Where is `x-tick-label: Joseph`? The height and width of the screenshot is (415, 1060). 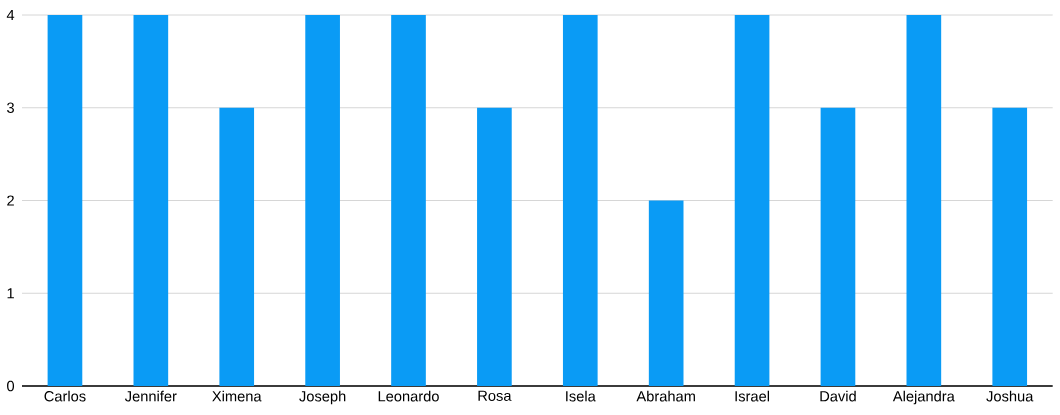 x-tick-label: Joseph is located at coordinates (322, 397).